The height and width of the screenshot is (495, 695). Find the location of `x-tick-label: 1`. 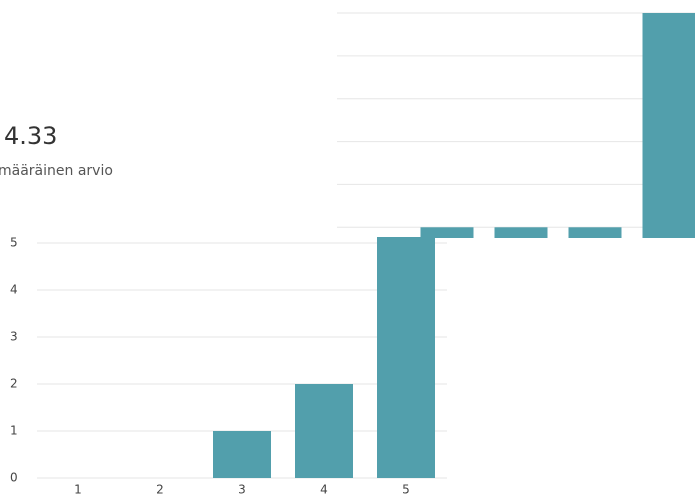

x-tick-label: 1 is located at coordinates (78, 489).